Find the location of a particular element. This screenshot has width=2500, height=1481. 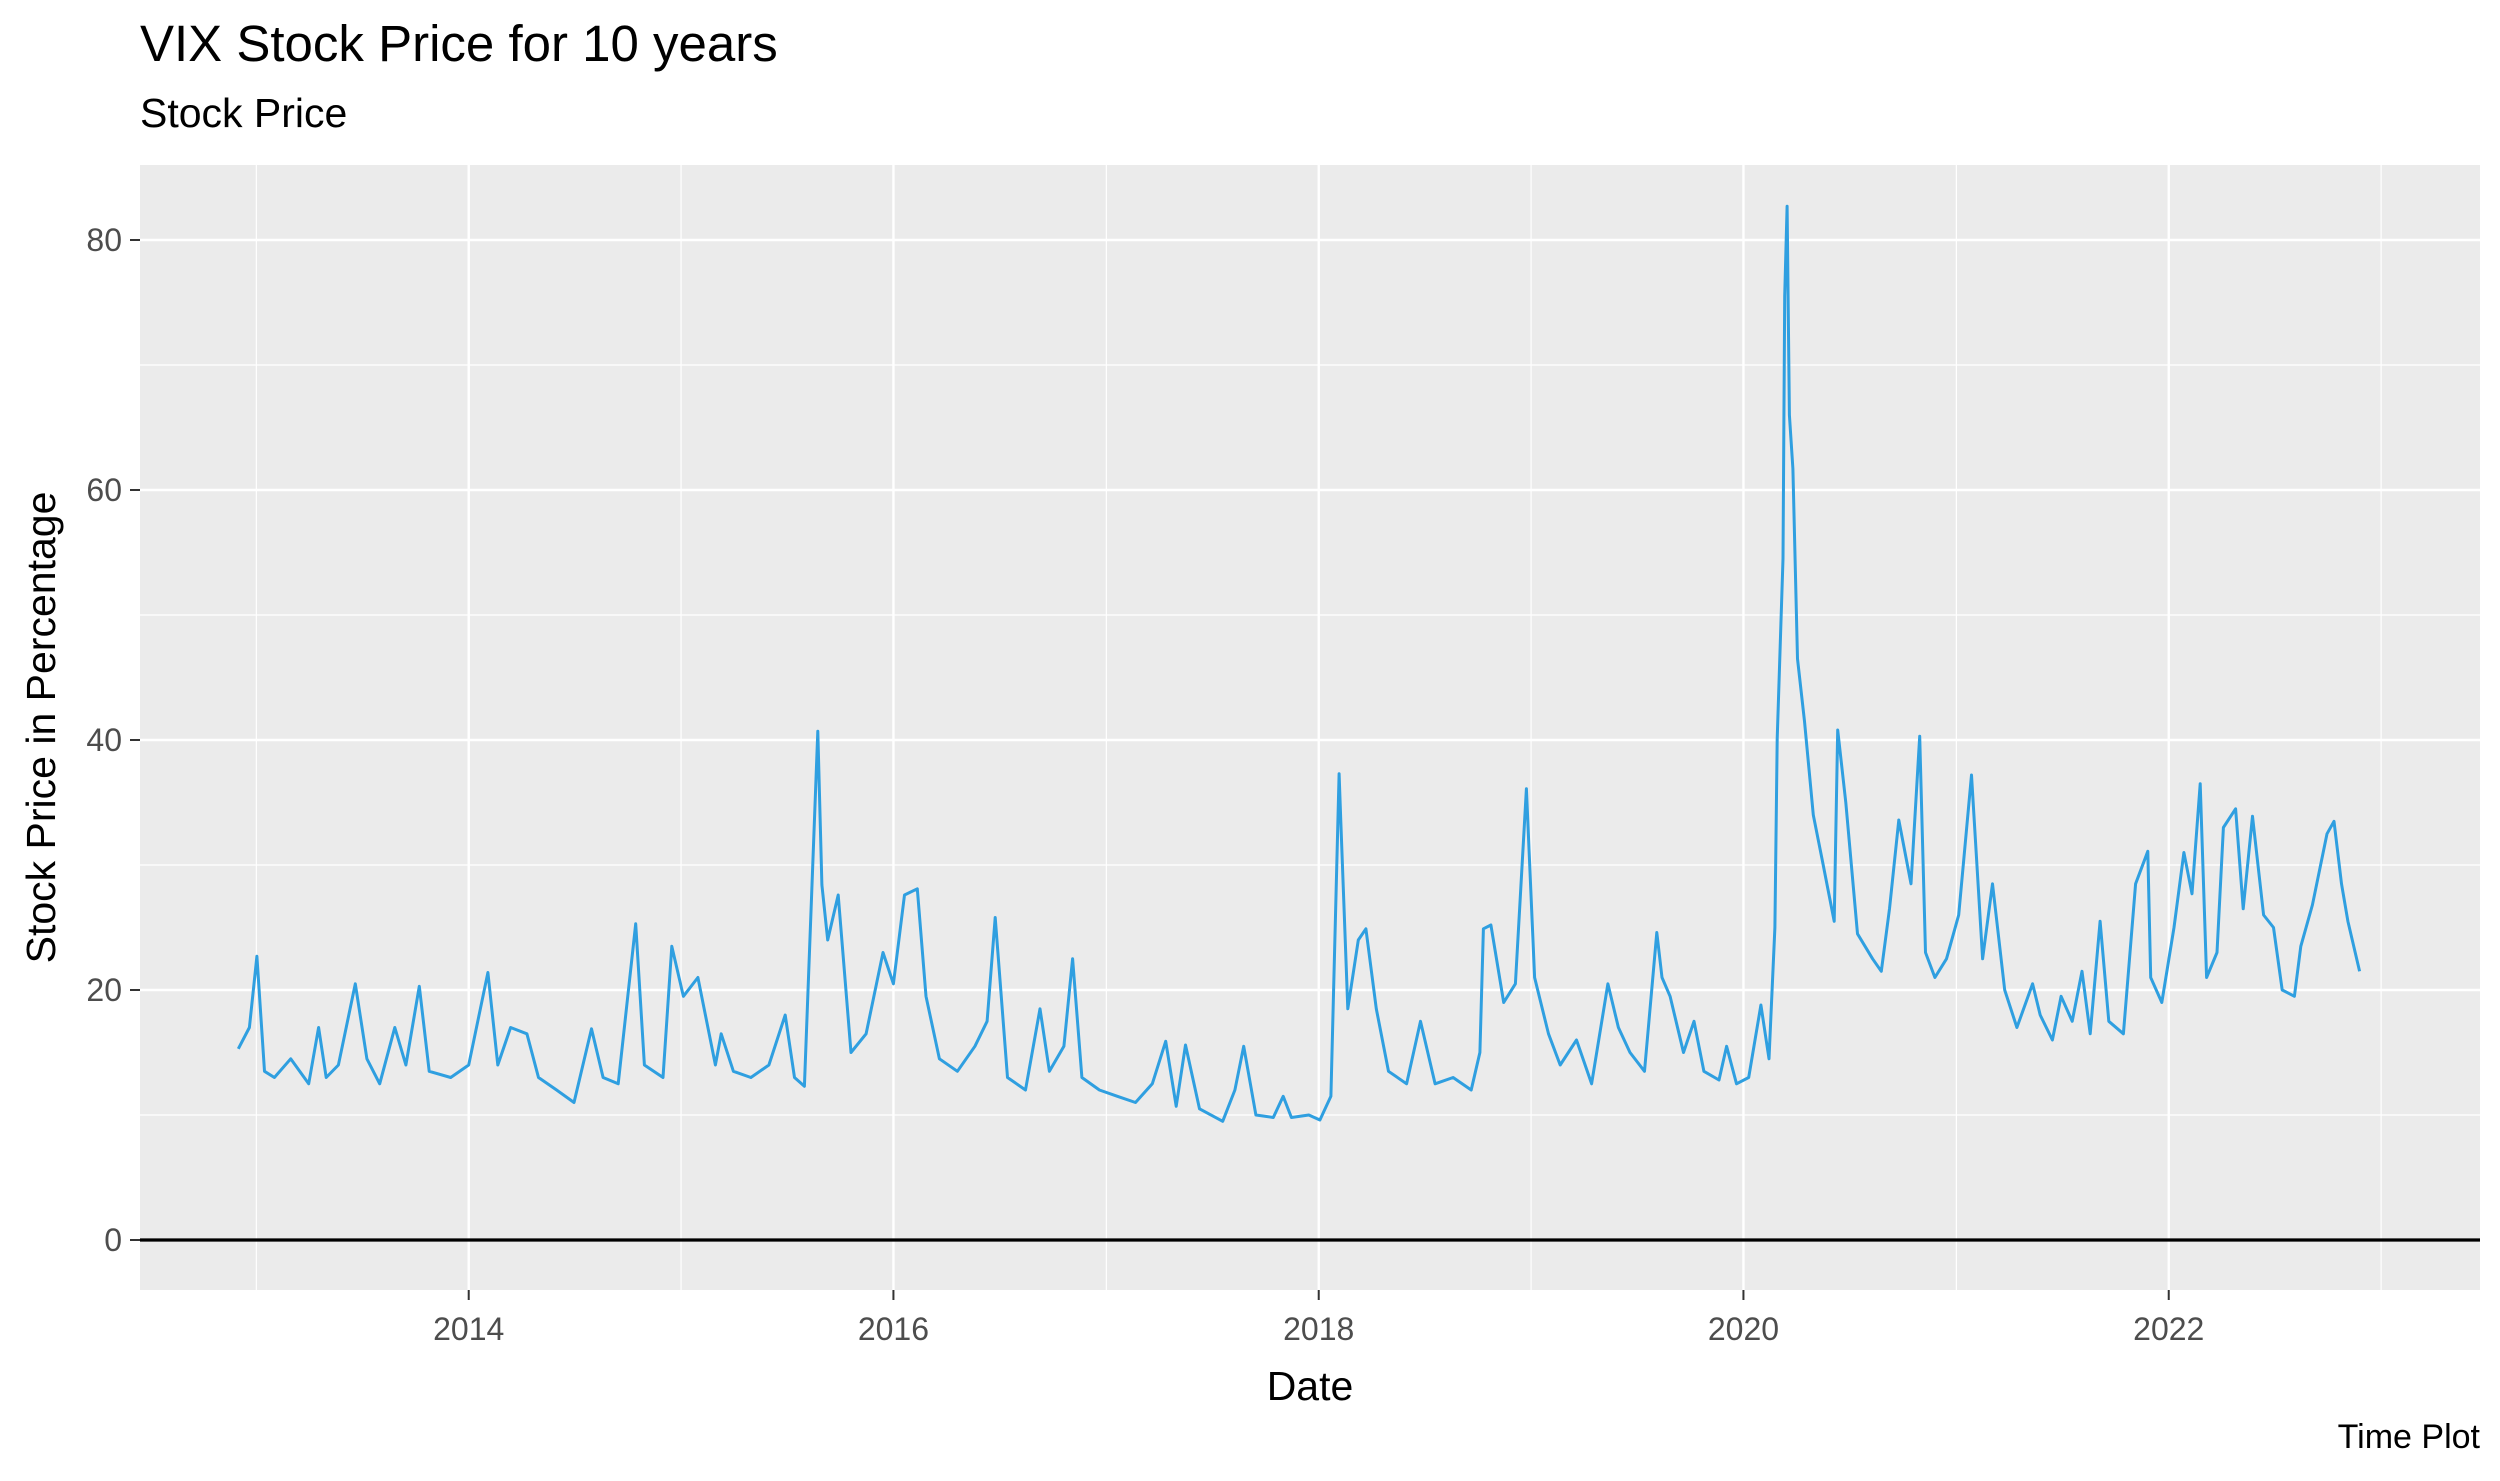

y-tick-label: 40 is located at coordinates (104, 740).